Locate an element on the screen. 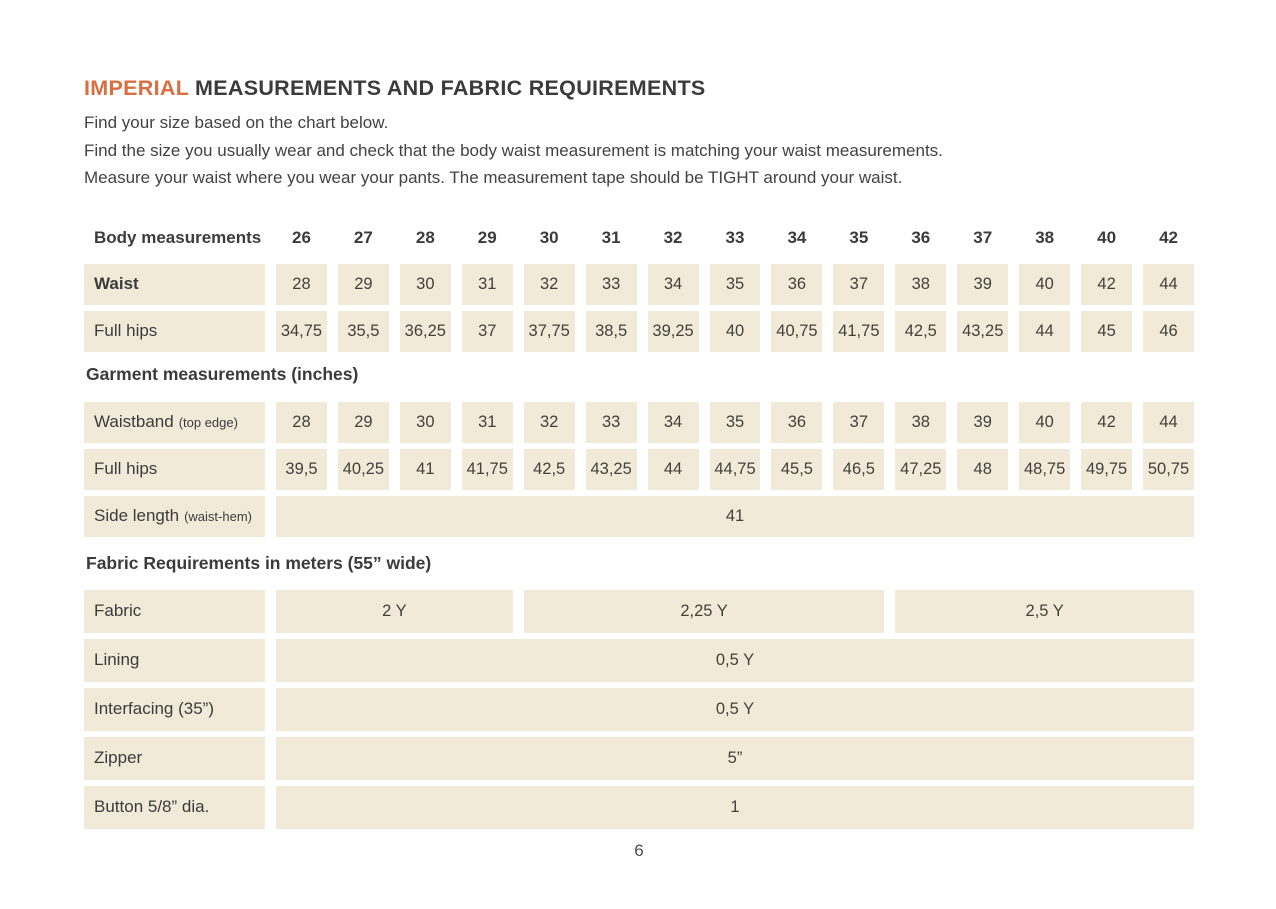  row-label: Side length (waist-hem) is located at coordinates (174, 516).